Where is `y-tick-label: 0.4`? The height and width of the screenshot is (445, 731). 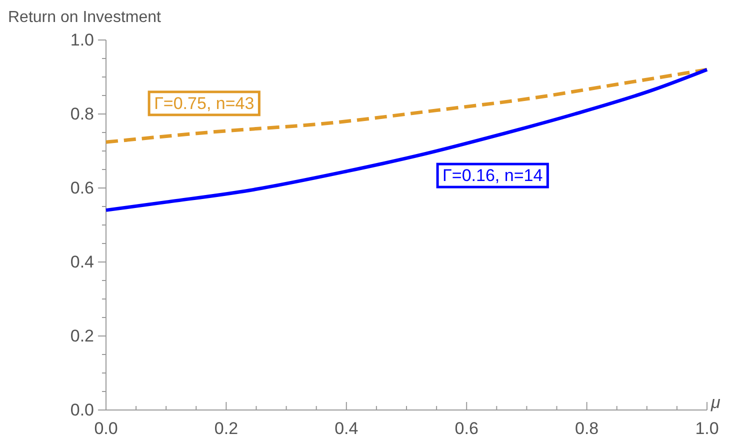
y-tick-label: 0.4 is located at coordinates (82, 262).